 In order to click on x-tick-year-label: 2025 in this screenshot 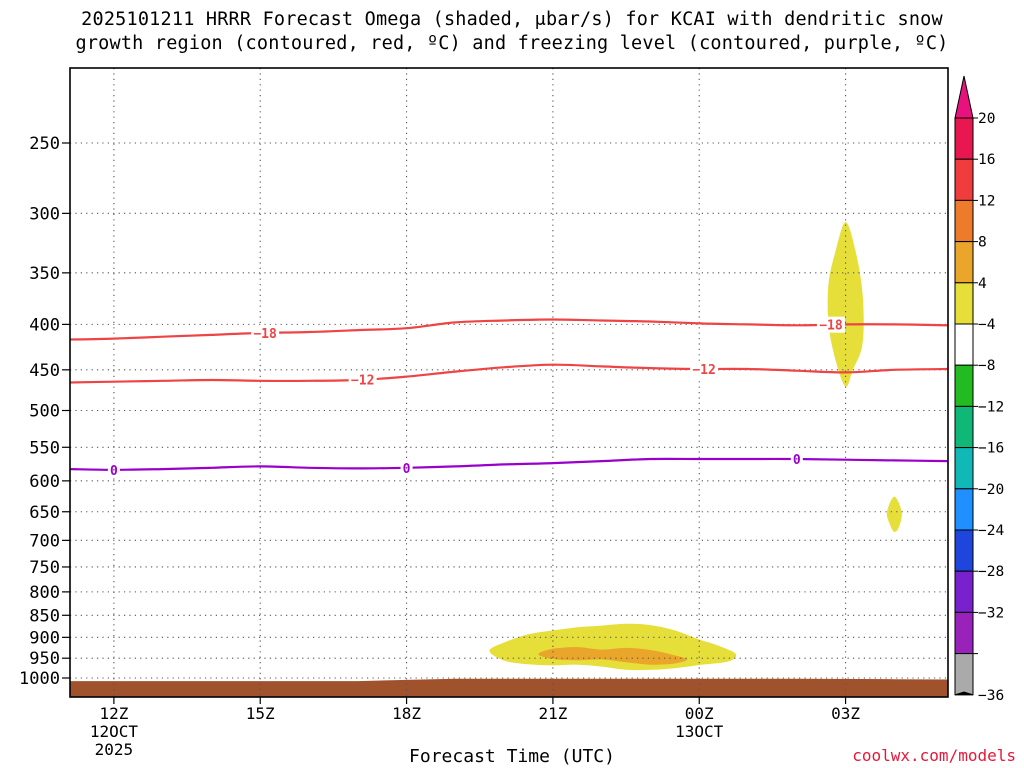, I will do `click(114, 749)`.